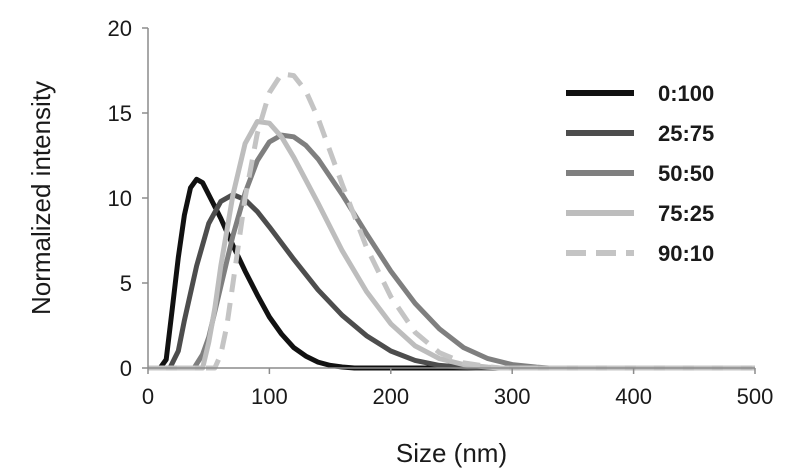 The width and height of the screenshot is (785, 473). Describe the element at coordinates (451, 453) in the screenshot. I see `x-axis-title: Size (nm)` at that location.